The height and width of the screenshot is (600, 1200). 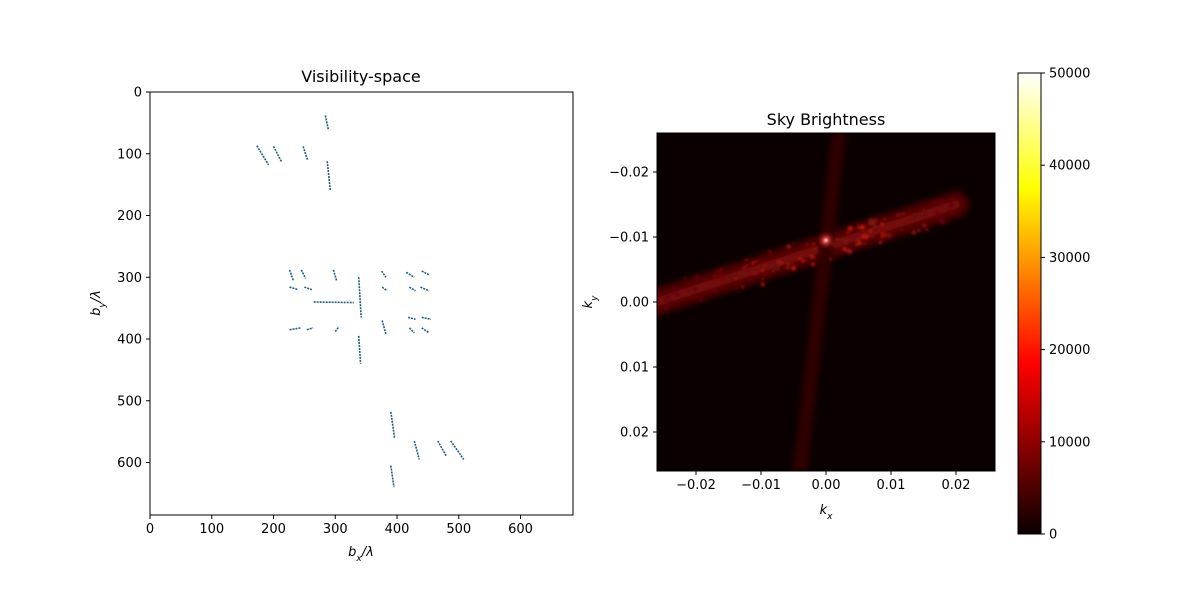 What do you see at coordinates (138, 93) in the screenshot?
I see `visibility-y-tick-label: 0` at bounding box center [138, 93].